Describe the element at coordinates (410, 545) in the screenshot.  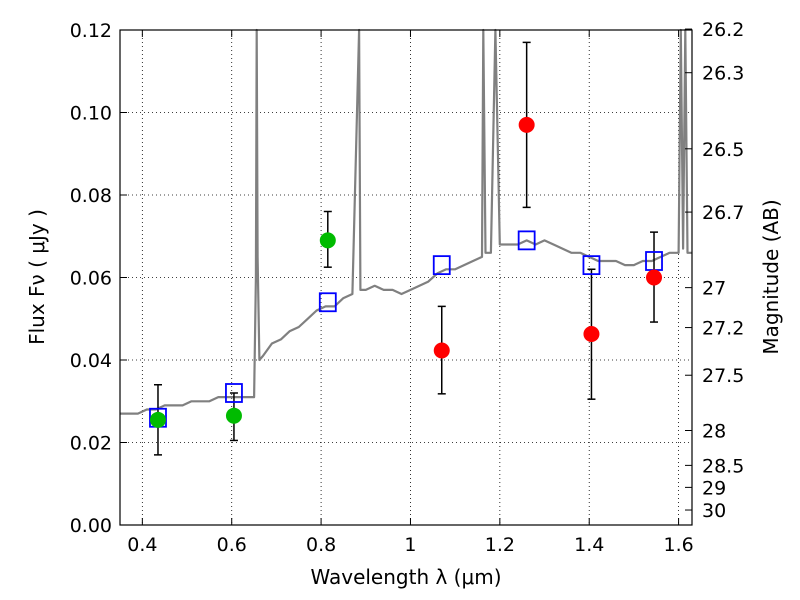
I see `x-tick-label: 1` at that location.